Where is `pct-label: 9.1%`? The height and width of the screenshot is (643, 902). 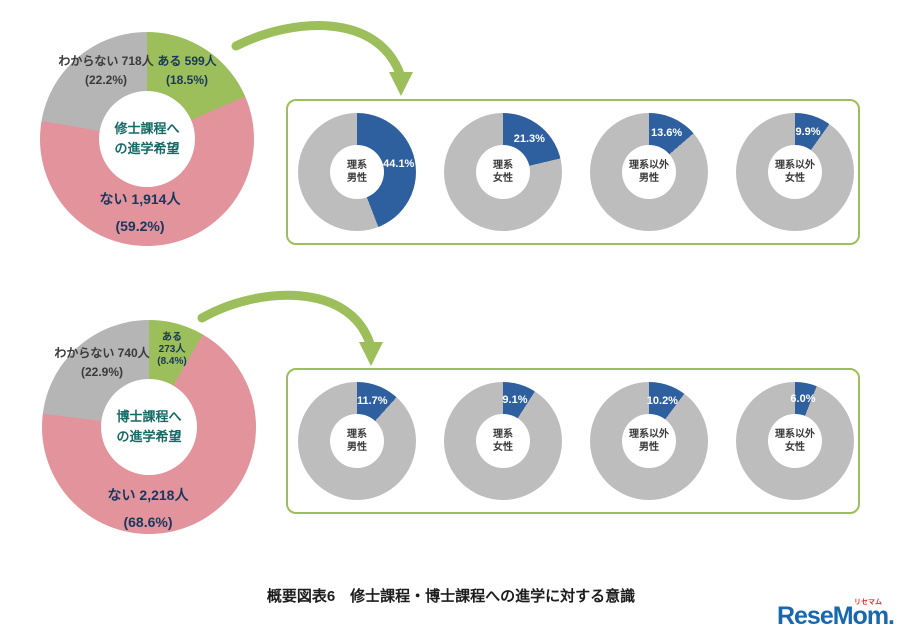 pct-label: 9.1% is located at coordinates (515, 400).